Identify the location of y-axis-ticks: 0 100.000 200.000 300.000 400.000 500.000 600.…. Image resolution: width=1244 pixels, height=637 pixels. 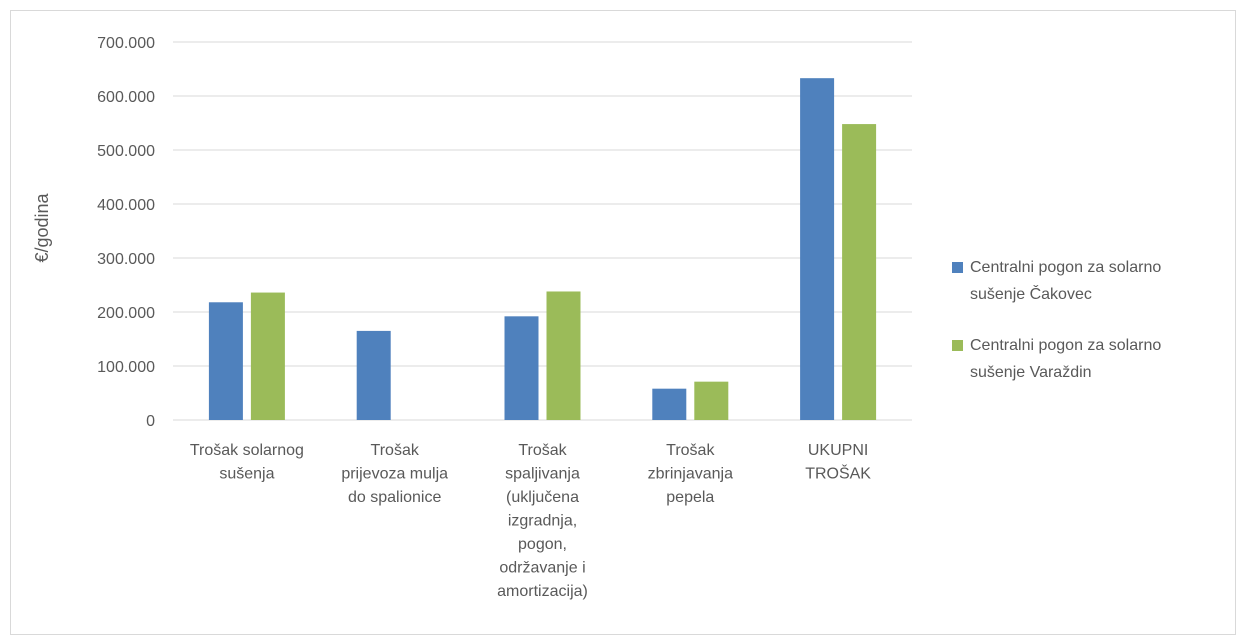
(126, 232).